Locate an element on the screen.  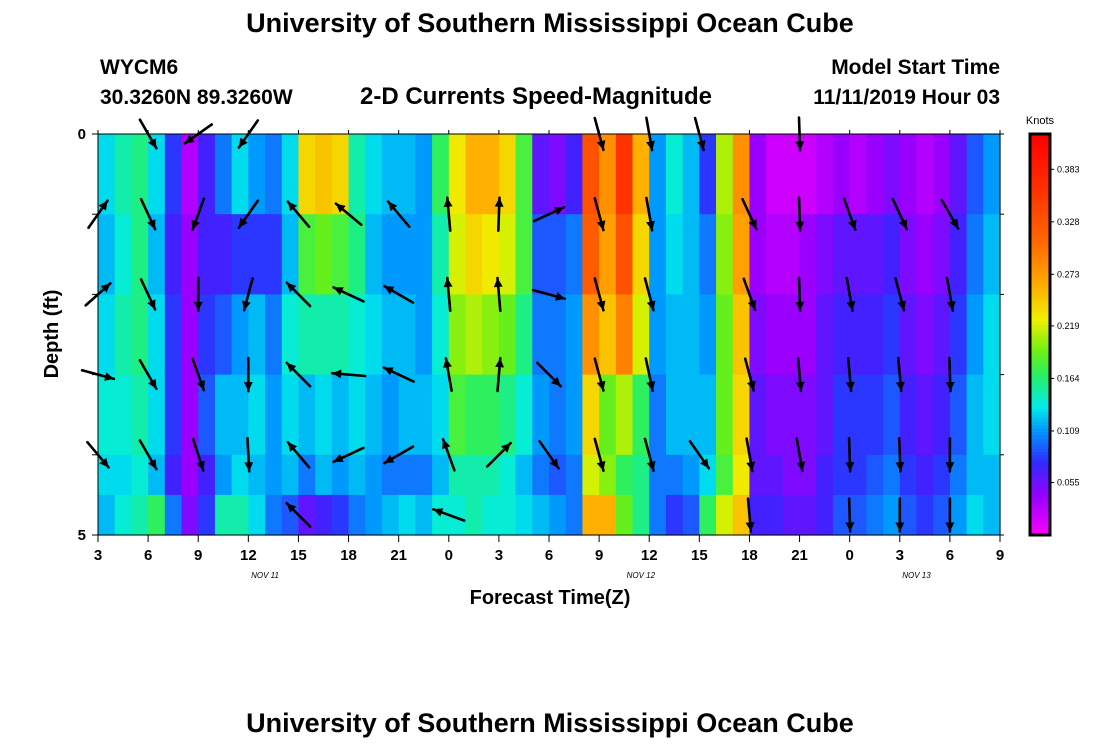
model-start-value: 11/11/2019 Hour 03 is located at coordinates (906, 97).